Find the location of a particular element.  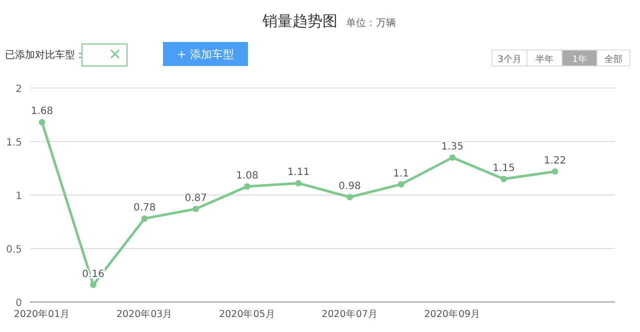

x-tick-label: 2020年01月 is located at coordinates (42, 314).